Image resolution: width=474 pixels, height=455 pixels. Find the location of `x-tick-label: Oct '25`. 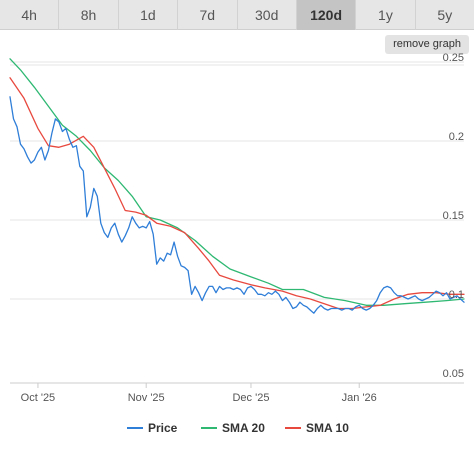

x-tick-label: Oct '25 is located at coordinates (38, 398).